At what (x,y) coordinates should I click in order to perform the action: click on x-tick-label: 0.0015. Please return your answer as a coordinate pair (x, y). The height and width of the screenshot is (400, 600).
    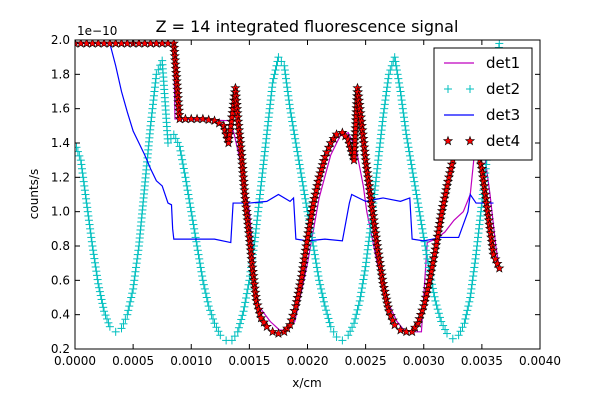
    Looking at the image, I should click on (249, 361).